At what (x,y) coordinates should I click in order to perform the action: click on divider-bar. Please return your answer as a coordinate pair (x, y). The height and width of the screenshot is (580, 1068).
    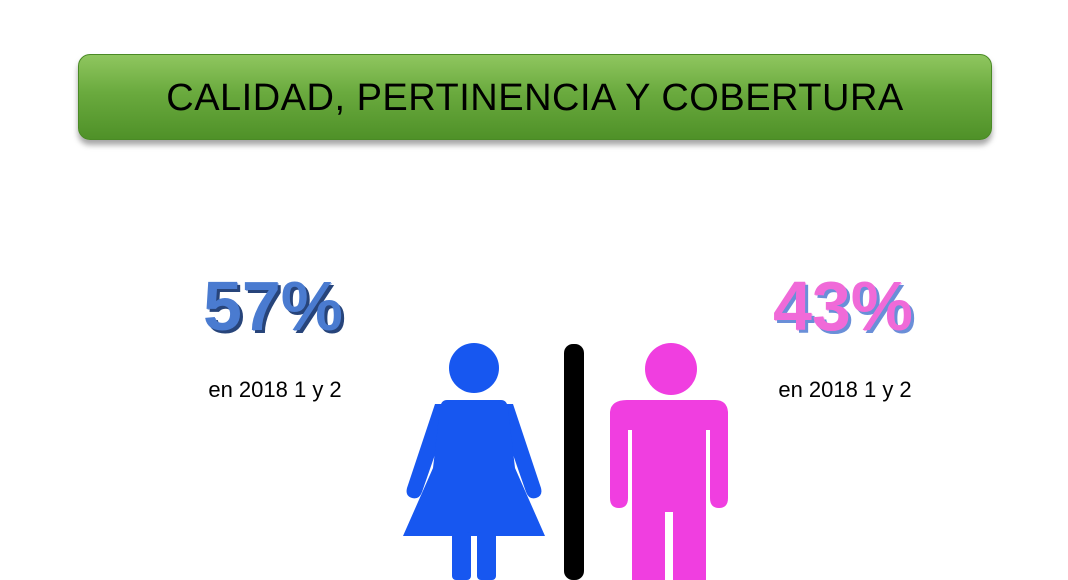
    Looking at the image, I should click on (574, 462).